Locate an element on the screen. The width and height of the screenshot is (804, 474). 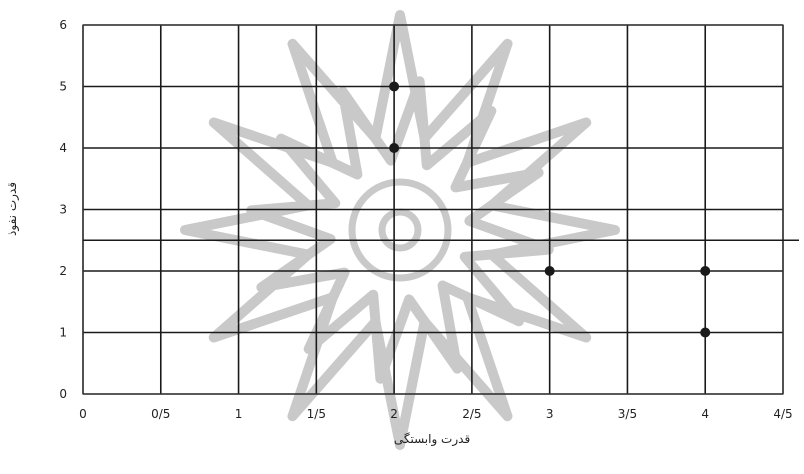
x-tick-label: 3/5 is located at coordinates (627, 414).